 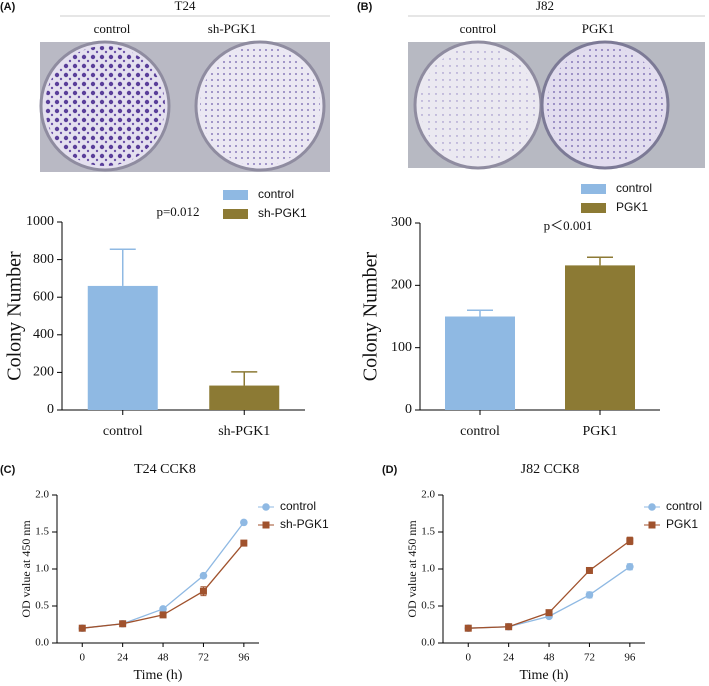 I want to click on y-tick-label: 400, so click(x=43, y=334).